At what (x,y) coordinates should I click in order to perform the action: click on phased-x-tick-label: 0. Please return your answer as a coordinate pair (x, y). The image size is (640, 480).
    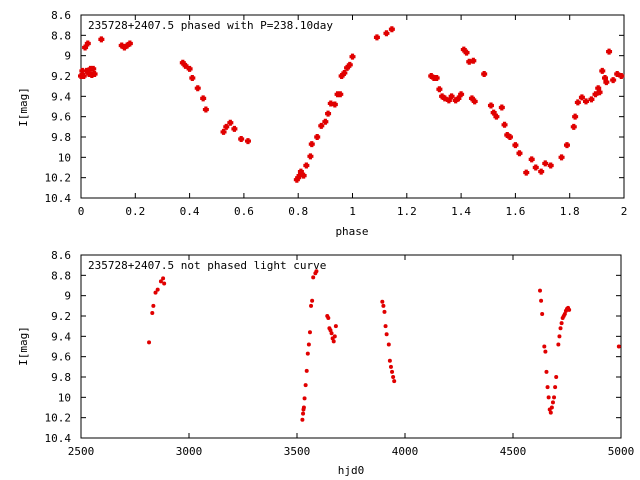
    Looking at the image, I should click on (81, 211).